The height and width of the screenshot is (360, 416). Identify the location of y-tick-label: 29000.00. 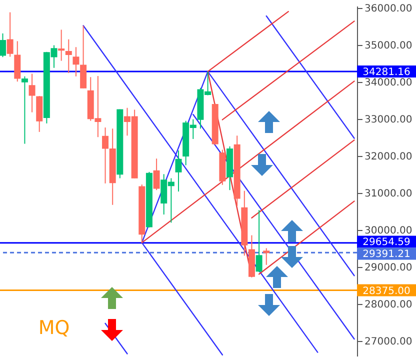
(388, 268).